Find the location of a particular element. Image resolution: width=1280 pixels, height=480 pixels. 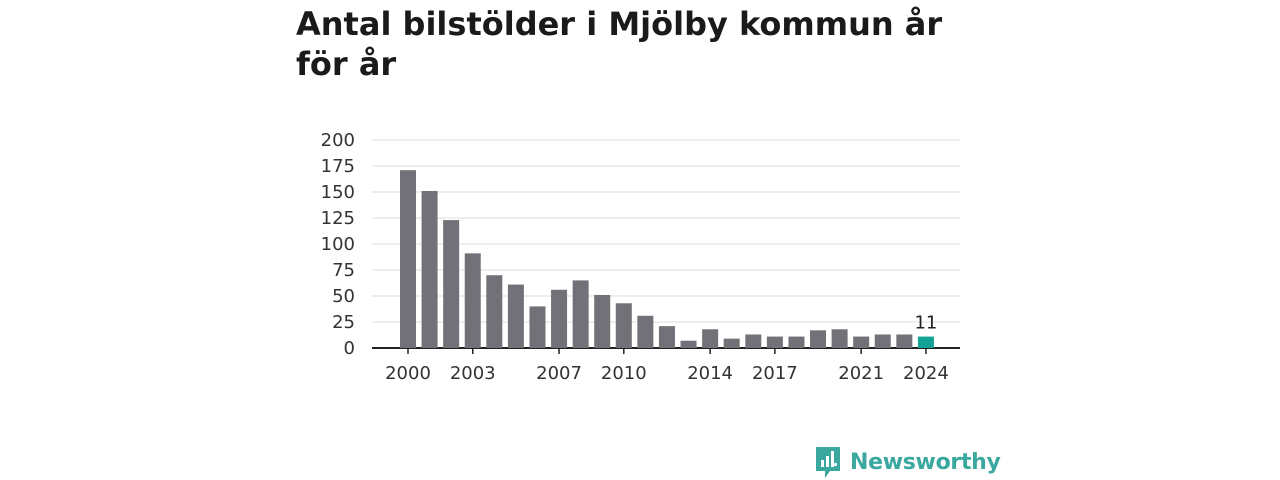

bar-2002 is located at coordinates (451, 284).